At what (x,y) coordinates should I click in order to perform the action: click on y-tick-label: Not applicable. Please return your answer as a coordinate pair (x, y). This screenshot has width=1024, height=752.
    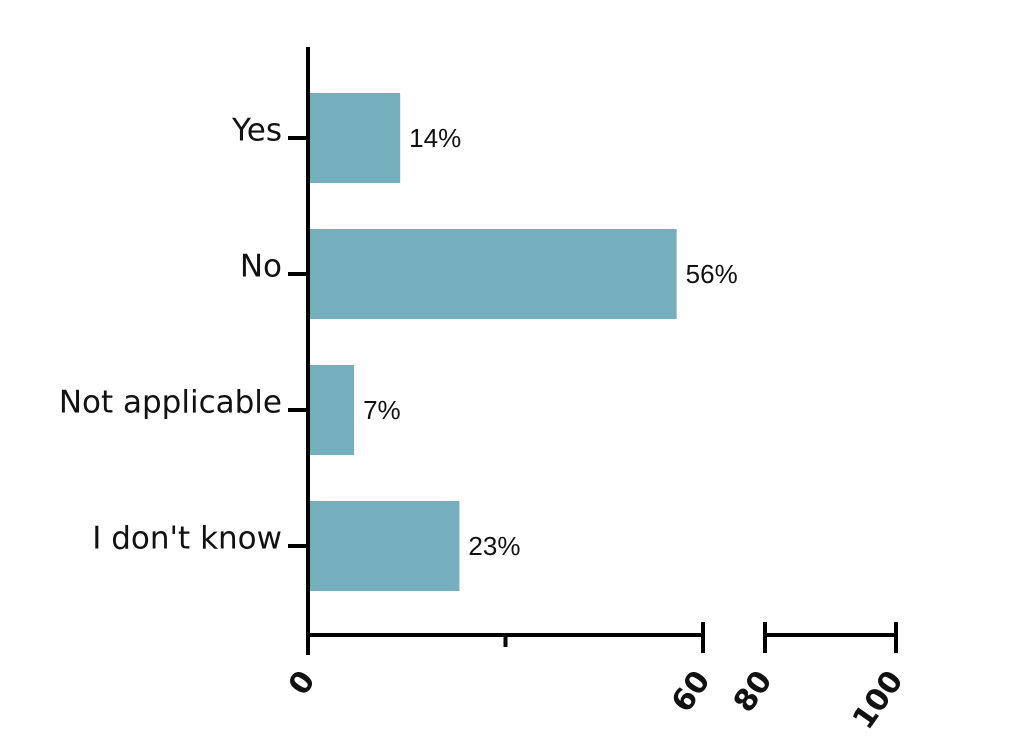
    Looking at the image, I should click on (170, 403).